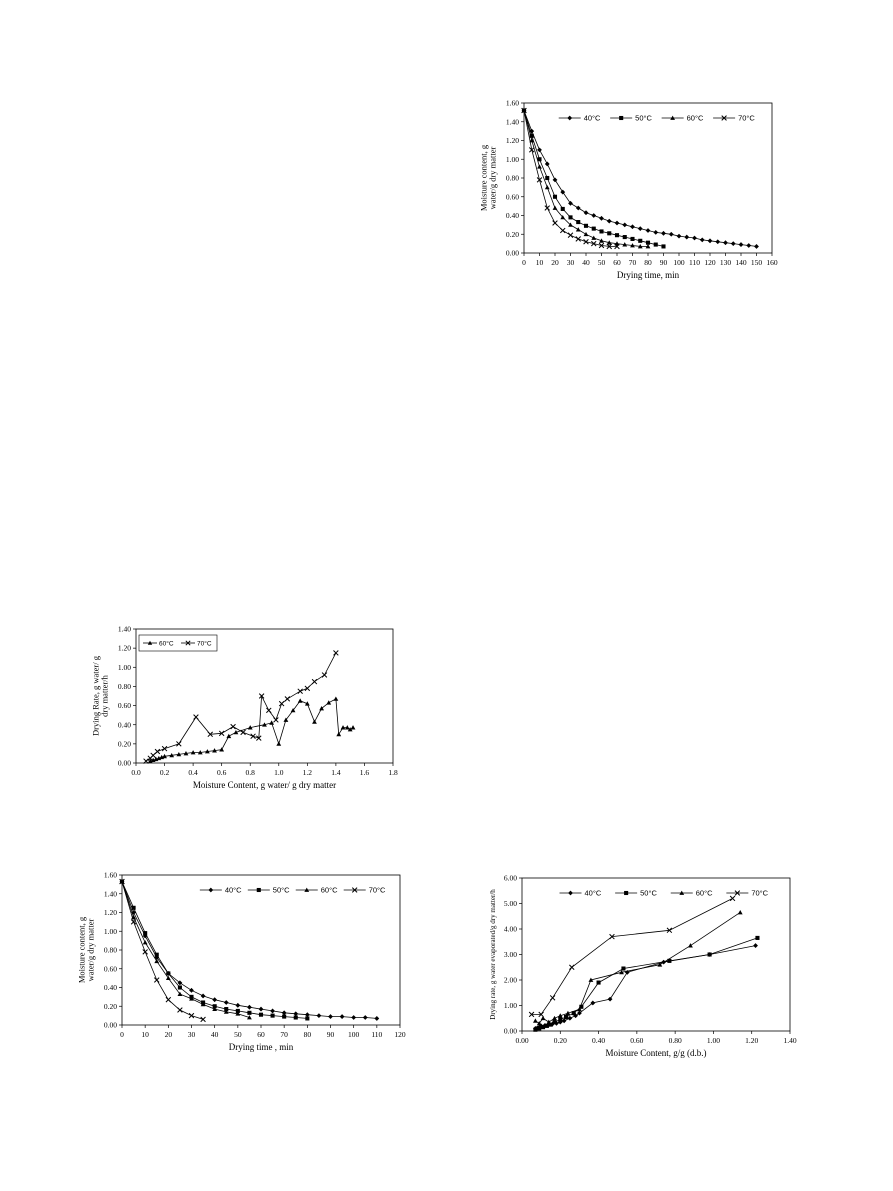 This screenshot has width=893, height=1191. Describe the element at coordinates (772, 262) in the screenshot. I see `x-tick-label: 160` at that location.